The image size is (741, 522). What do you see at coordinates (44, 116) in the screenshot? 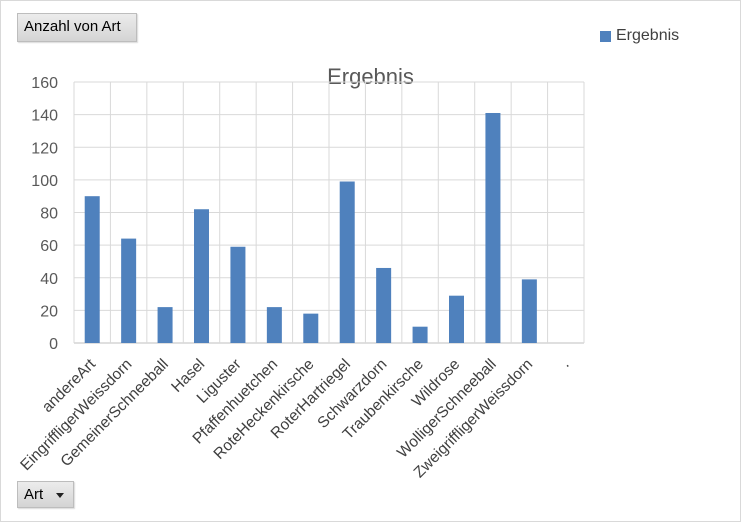
I see `y-tick-label: 140` at bounding box center [44, 116].